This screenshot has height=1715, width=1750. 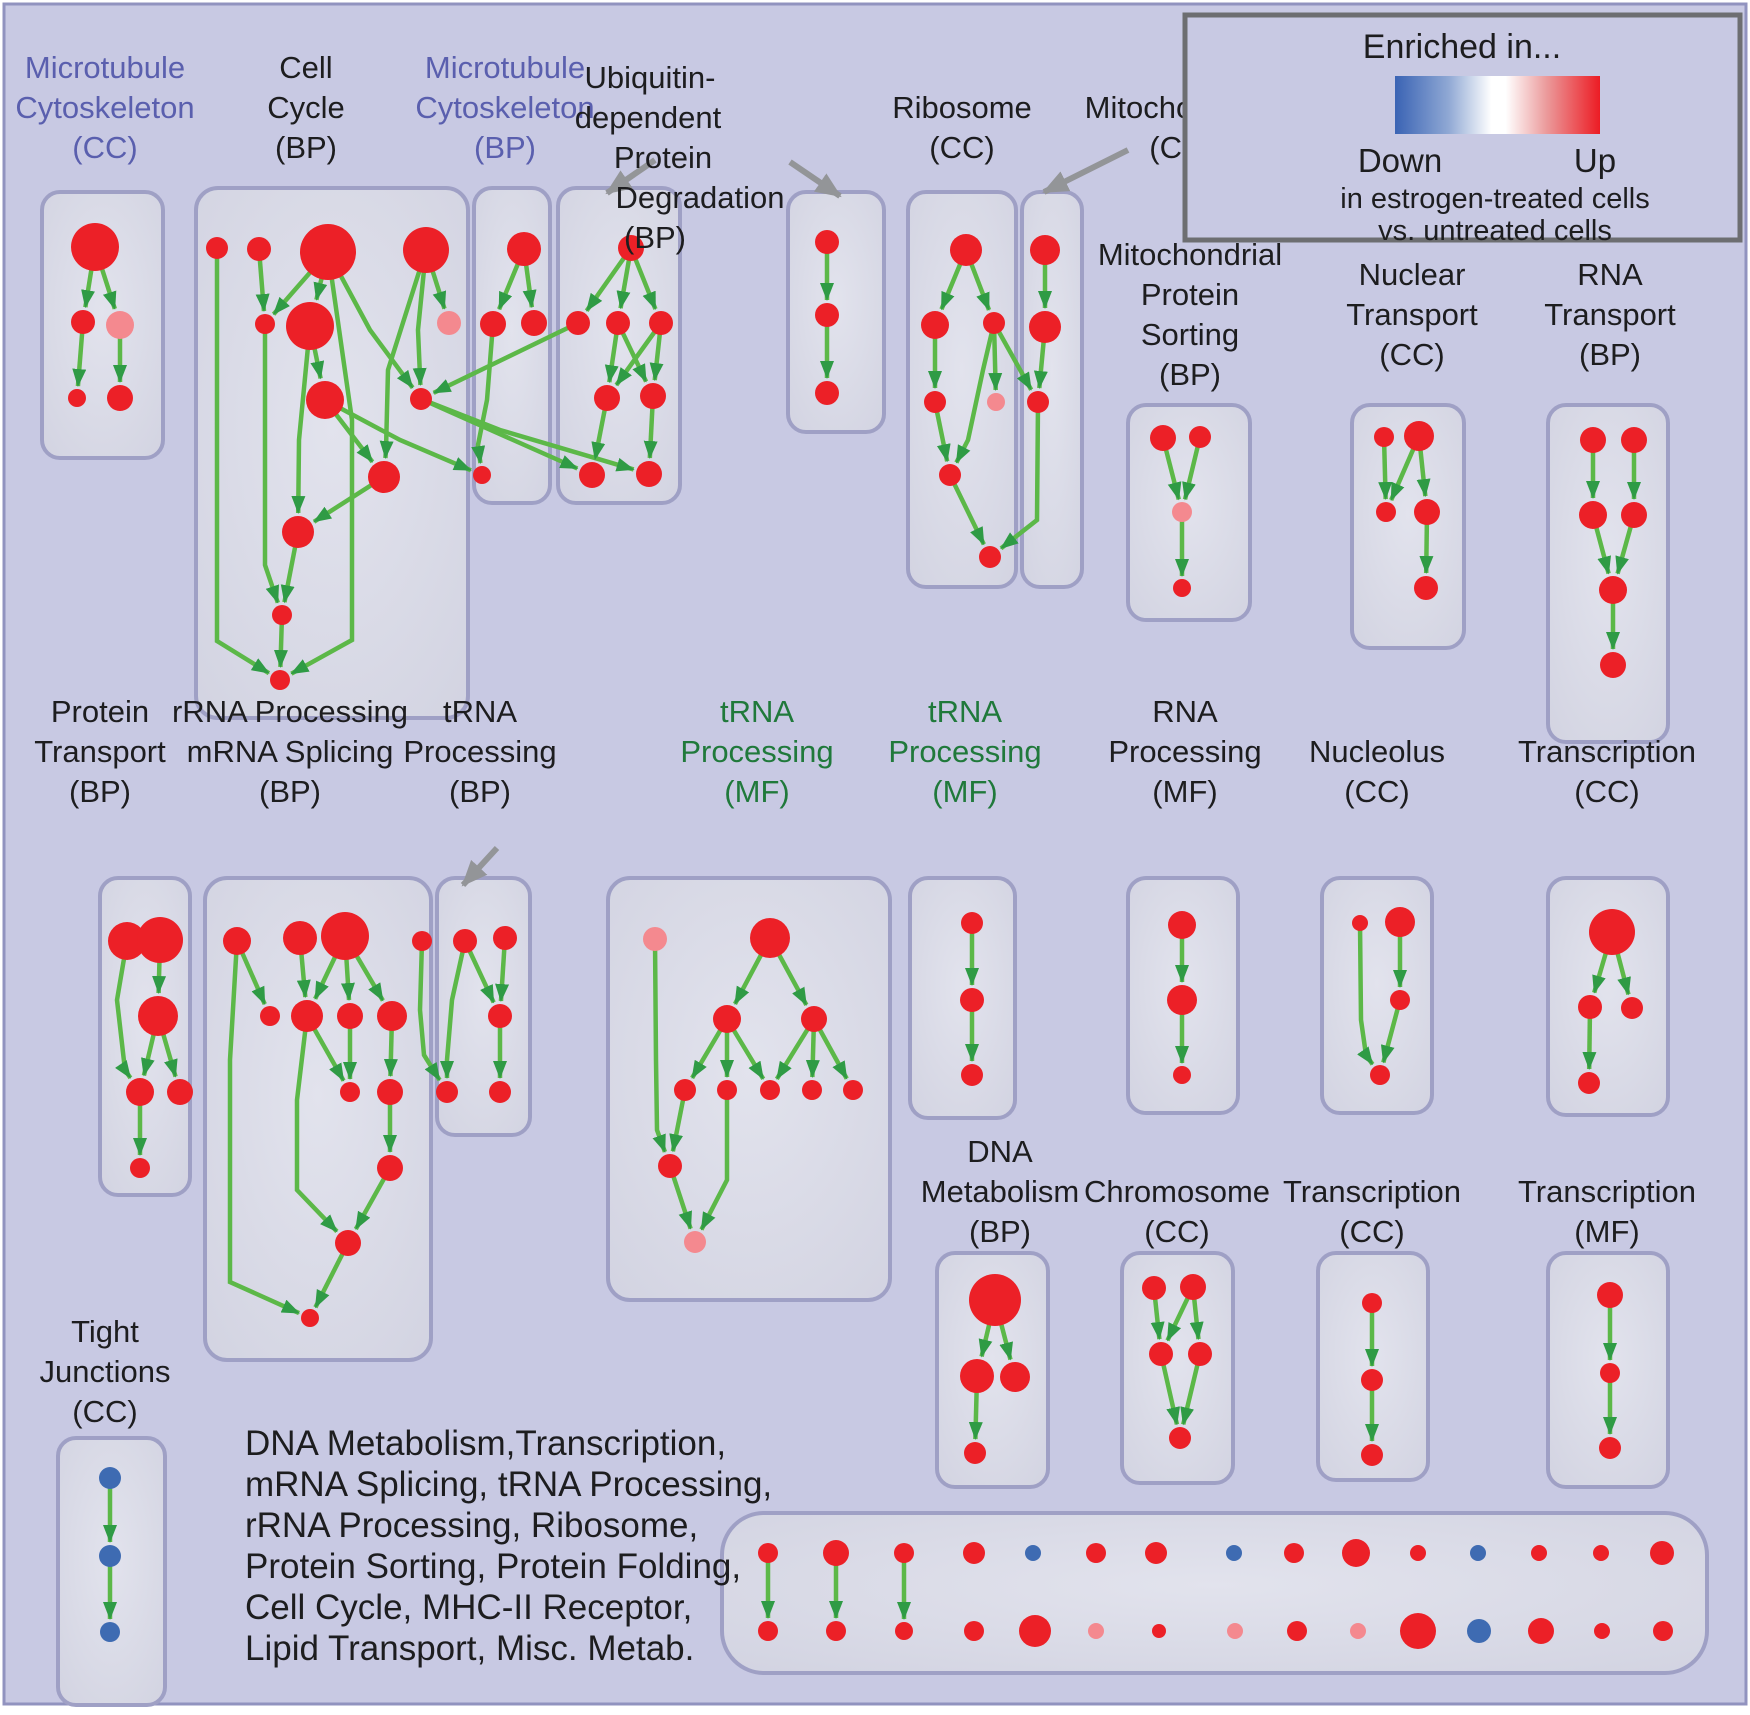 What do you see at coordinates (483, 394) in the screenshot?
I see `edge-m2-m4` at bounding box center [483, 394].